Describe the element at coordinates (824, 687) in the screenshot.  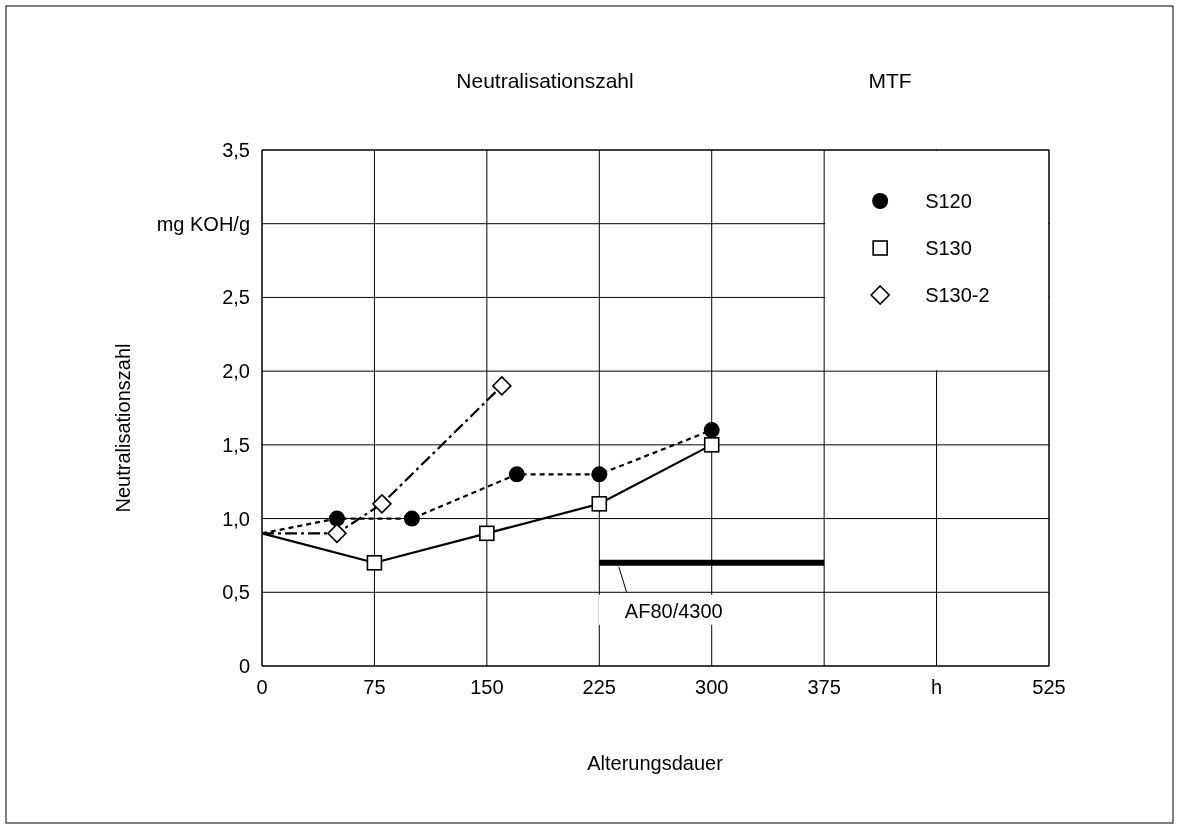
I see `x-tick-label: 375` at that location.